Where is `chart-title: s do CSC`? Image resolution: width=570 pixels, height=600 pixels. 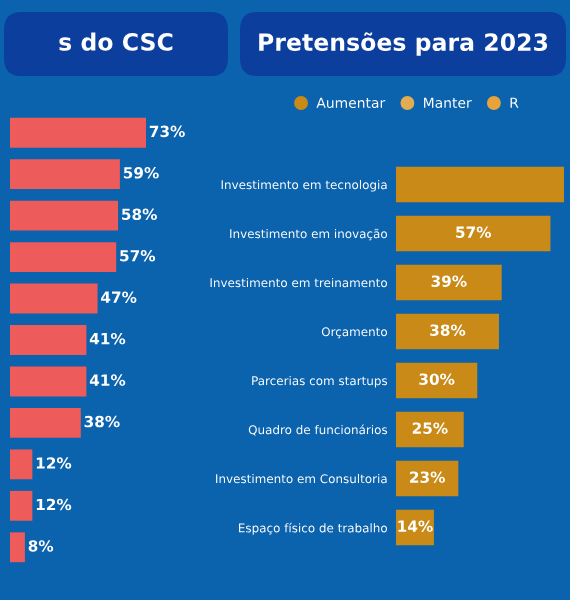 chart-title: s do CSC is located at coordinates (116, 41).